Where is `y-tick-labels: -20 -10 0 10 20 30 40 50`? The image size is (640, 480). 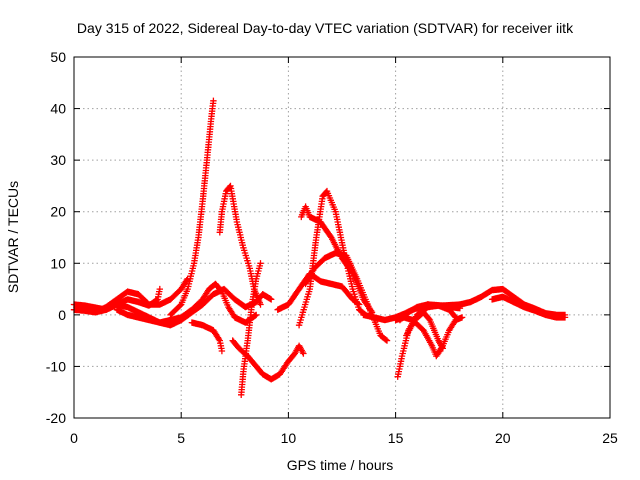 y-tick-labels: -20 -10 0 10 20 30 40 50 is located at coordinates (56, 237).